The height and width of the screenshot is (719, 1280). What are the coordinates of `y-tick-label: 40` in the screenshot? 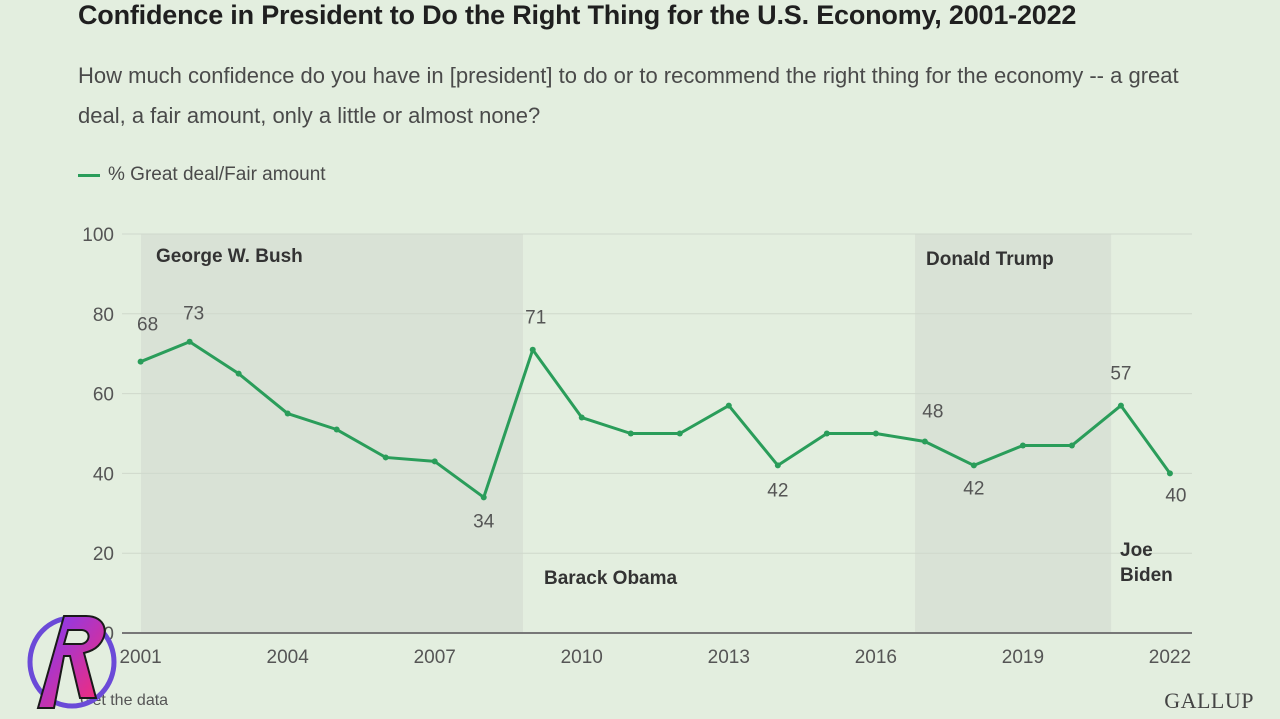 It's located at (103, 474).